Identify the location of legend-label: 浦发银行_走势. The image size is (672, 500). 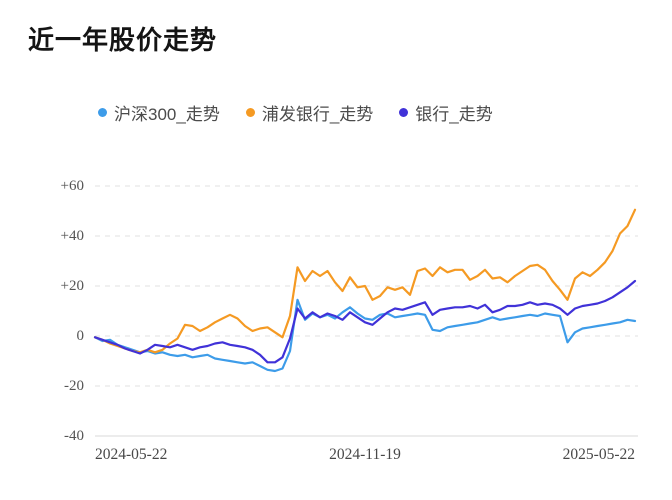
(317, 114).